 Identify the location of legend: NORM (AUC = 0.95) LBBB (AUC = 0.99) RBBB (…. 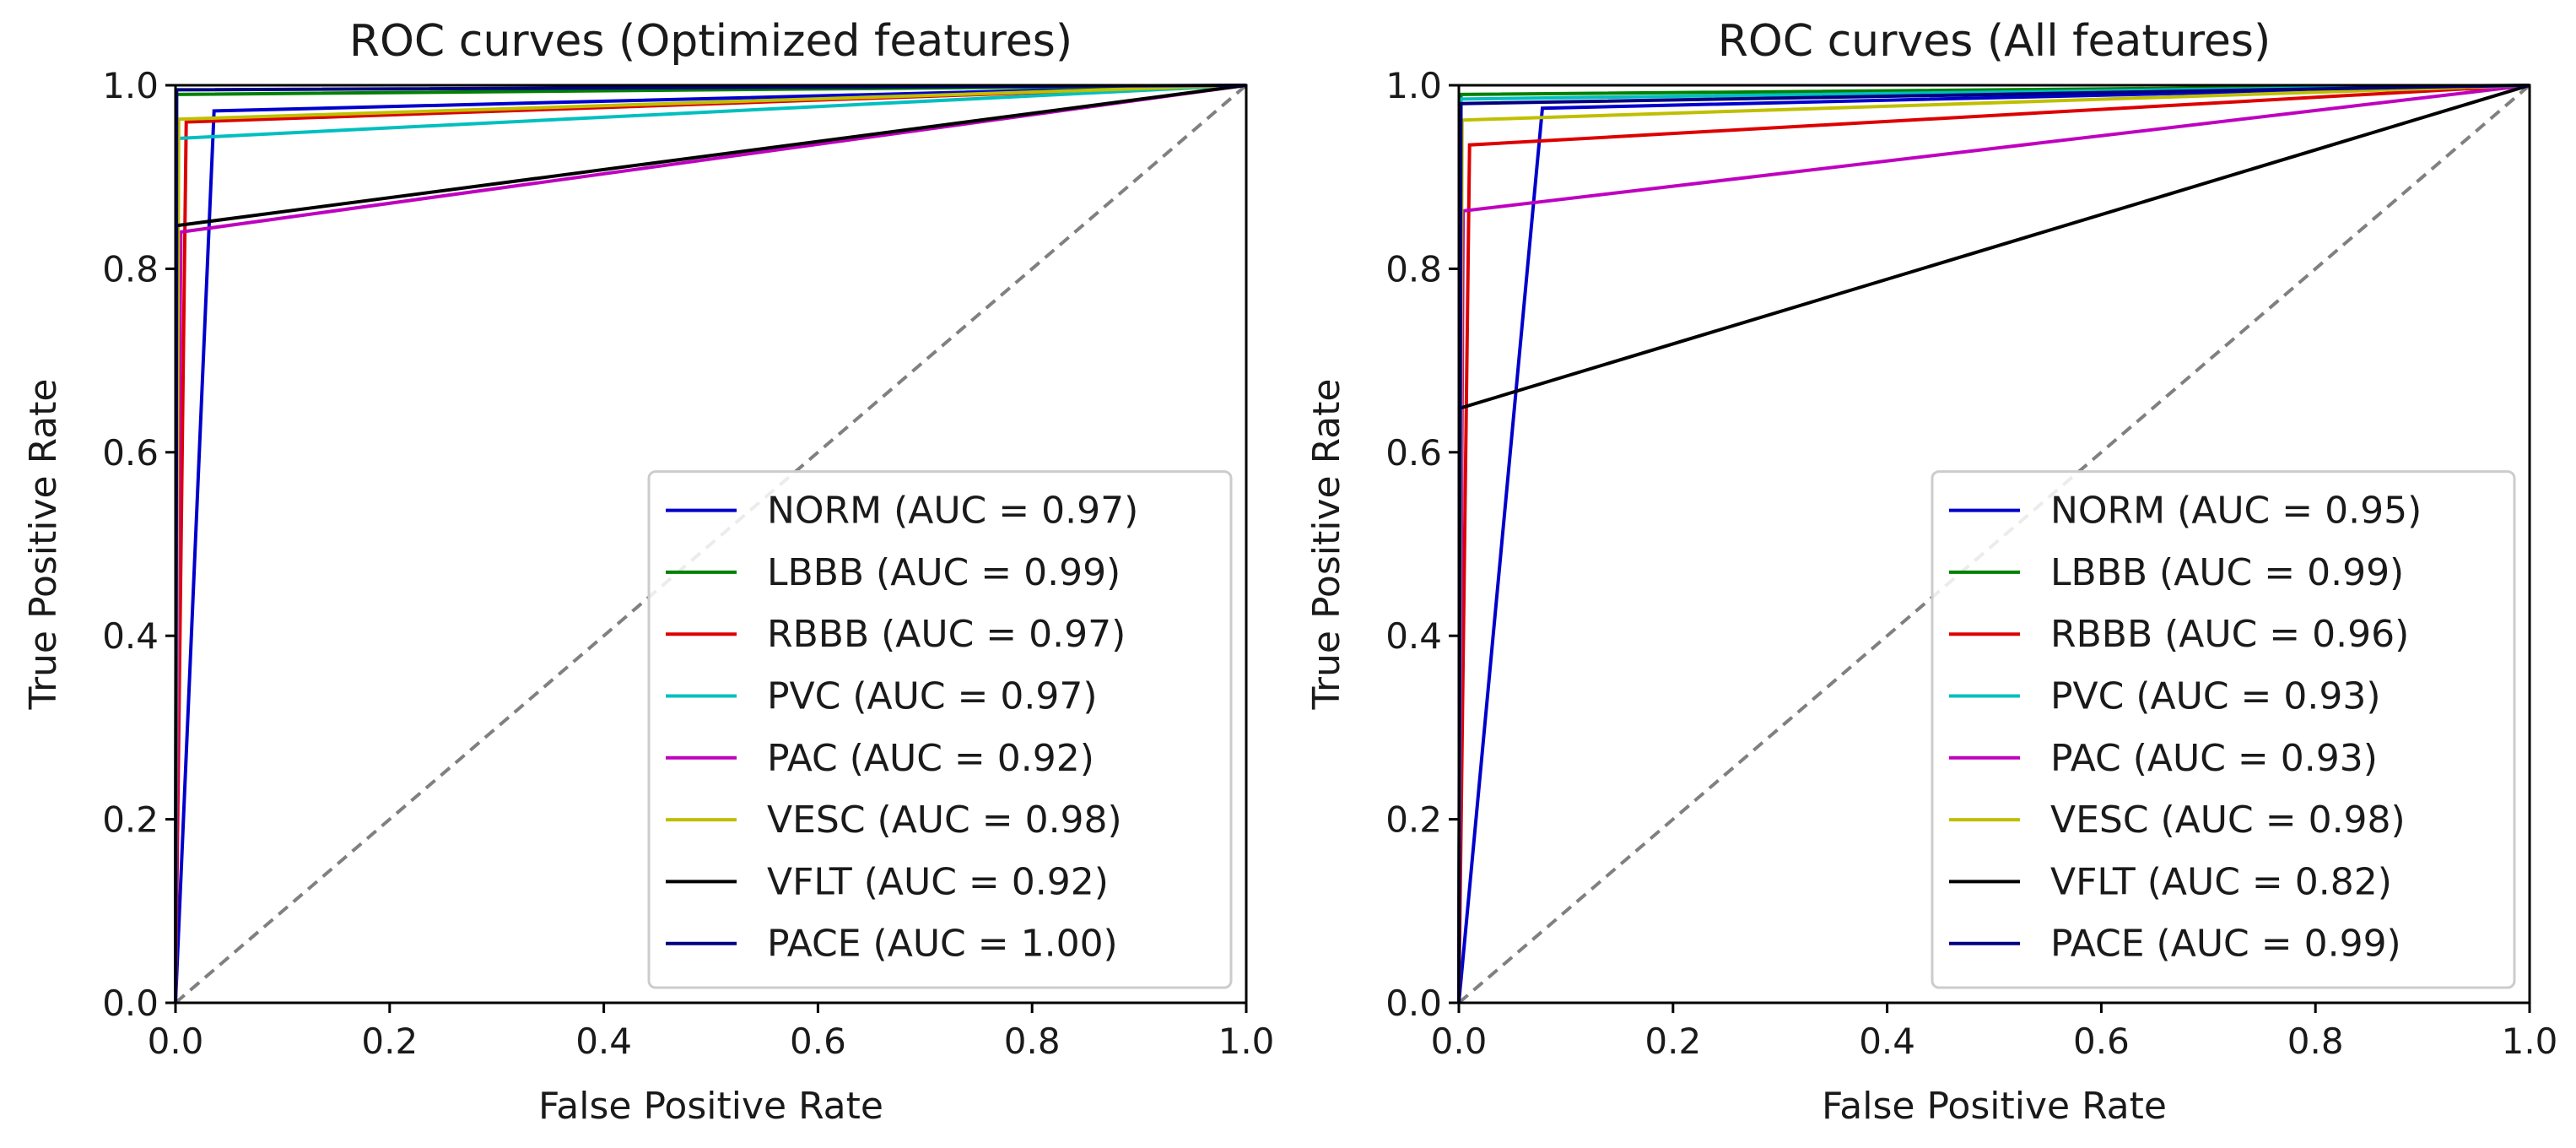
(2223, 729).